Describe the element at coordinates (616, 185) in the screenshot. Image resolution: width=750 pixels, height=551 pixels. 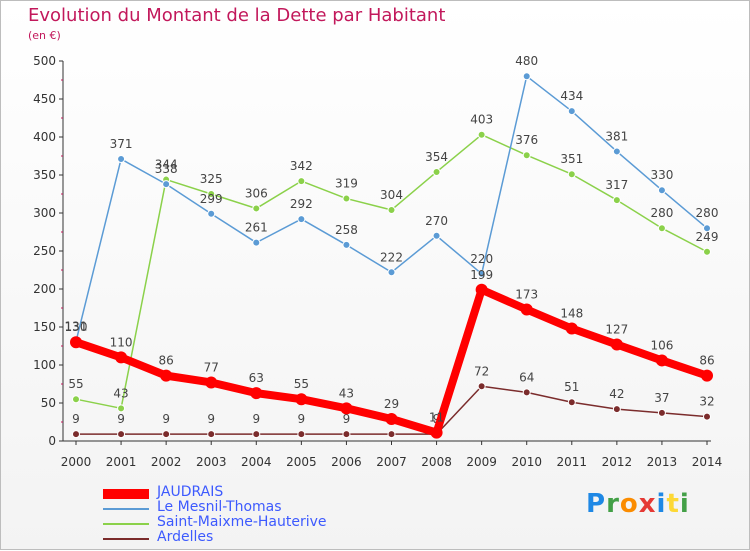
I see `data-label-saint-maixme-hauterive: 317` at that location.